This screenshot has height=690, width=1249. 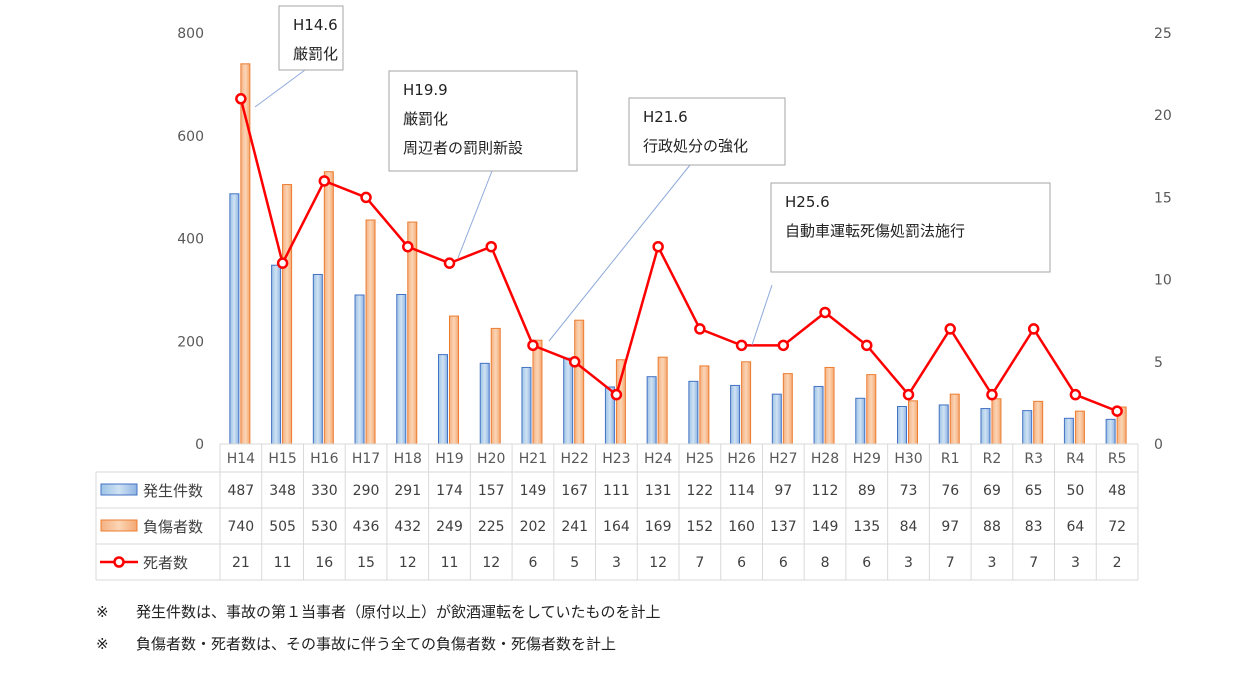 I want to click on cell-0-R1: 76, so click(x=950, y=491).